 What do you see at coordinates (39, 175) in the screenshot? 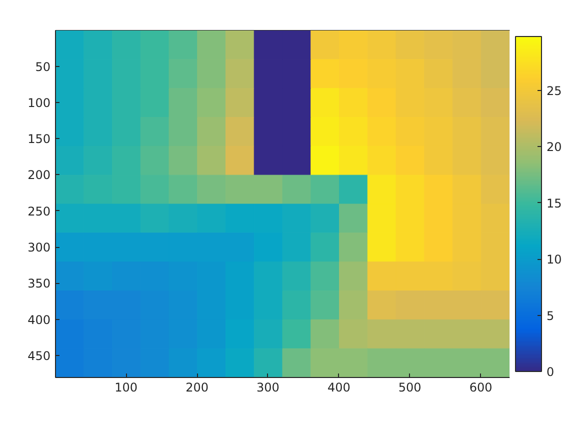
I see `y-tick-label: 200` at bounding box center [39, 175].